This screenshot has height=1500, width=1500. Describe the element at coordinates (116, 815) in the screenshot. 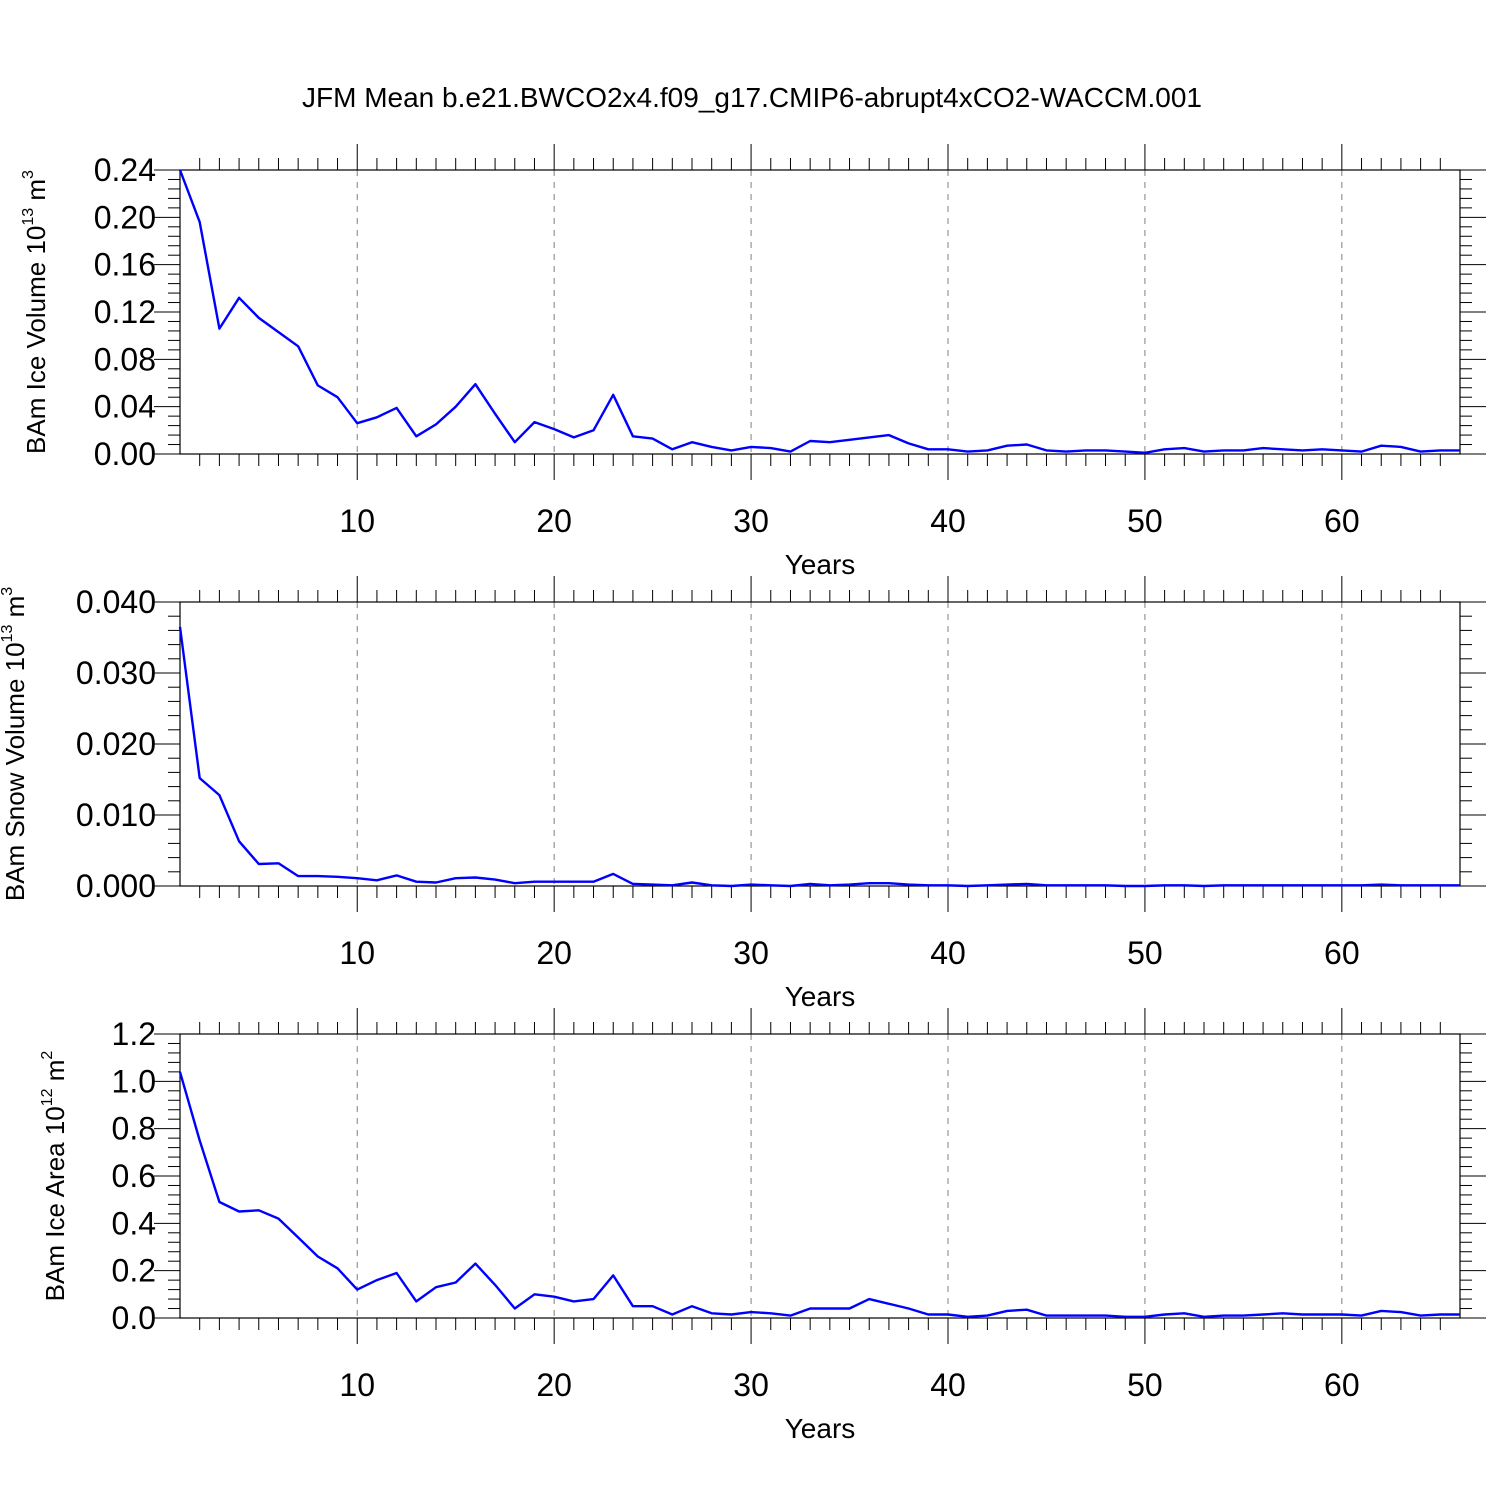

I see `y-tick-label: 0.010` at that location.